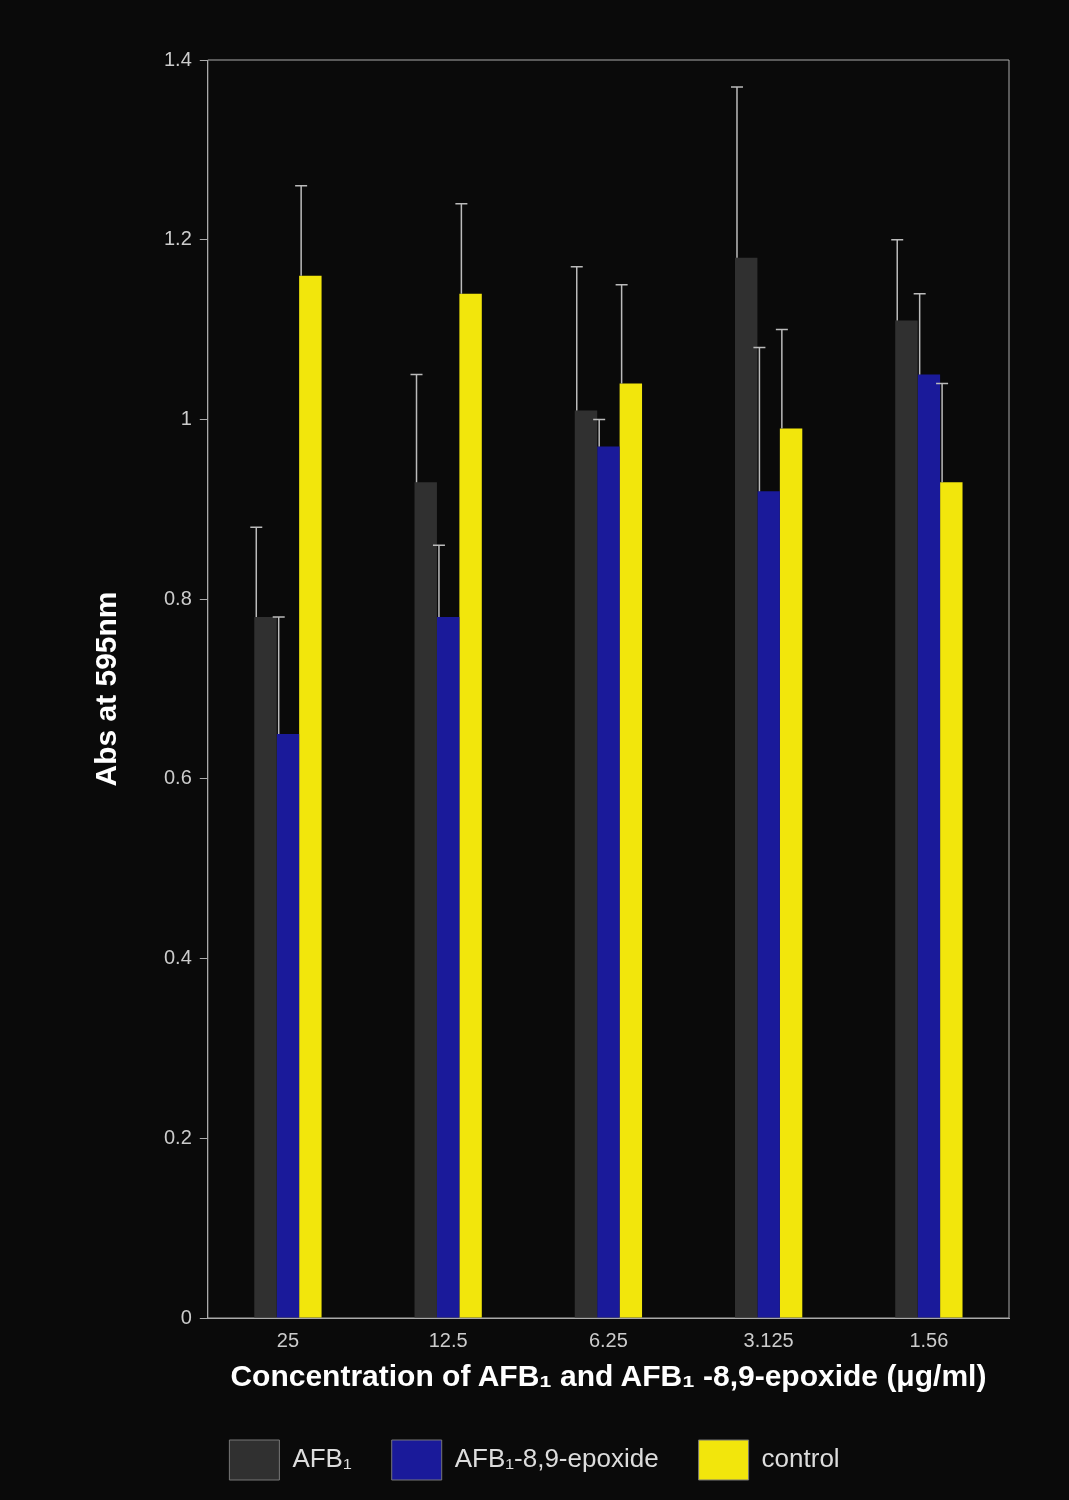 Image resolution: width=1069 pixels, height=1500 pixels. What do you see at coordinates (288, 1339) in the screenshot?
I see `x-tick-label: 25` at bounding box center [288, 1339].